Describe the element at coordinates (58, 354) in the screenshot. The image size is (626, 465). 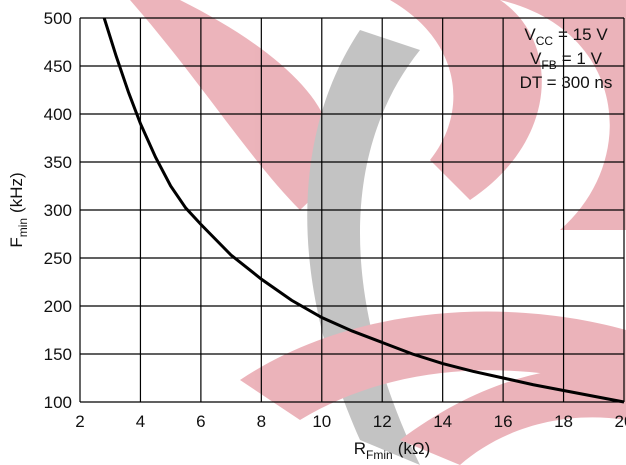
I see `y-tick-label: 150` at that location.